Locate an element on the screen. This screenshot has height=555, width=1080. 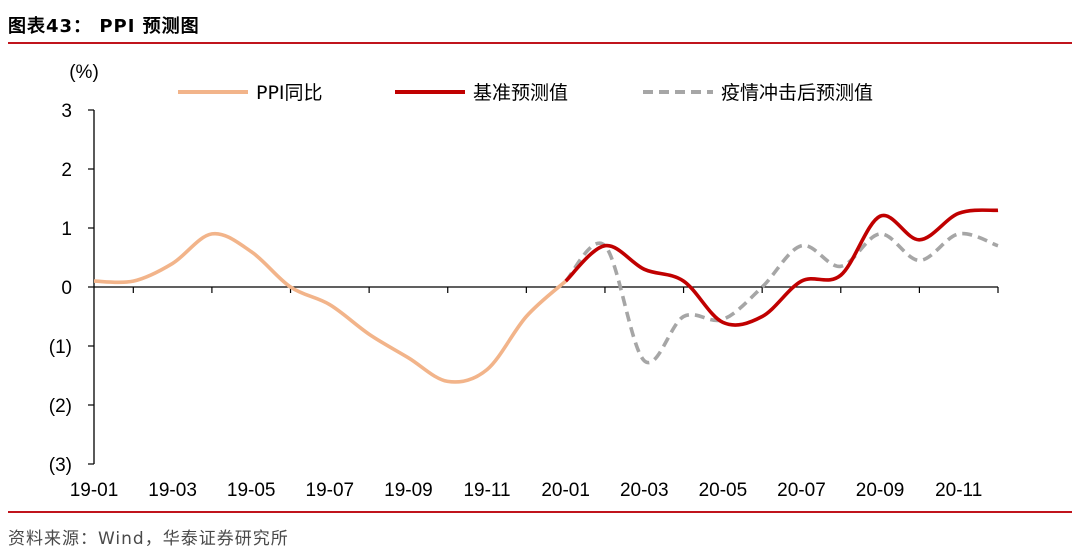
y-tick-label: (3) is located at coordinates (60, 465).